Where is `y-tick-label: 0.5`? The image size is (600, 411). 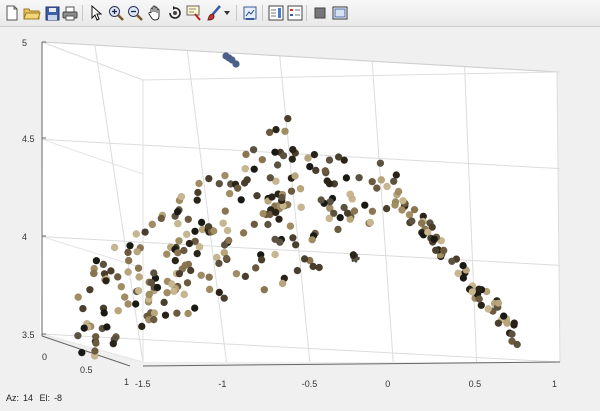
y-tick-label: 0.5 is located at coordinates (86, 370).